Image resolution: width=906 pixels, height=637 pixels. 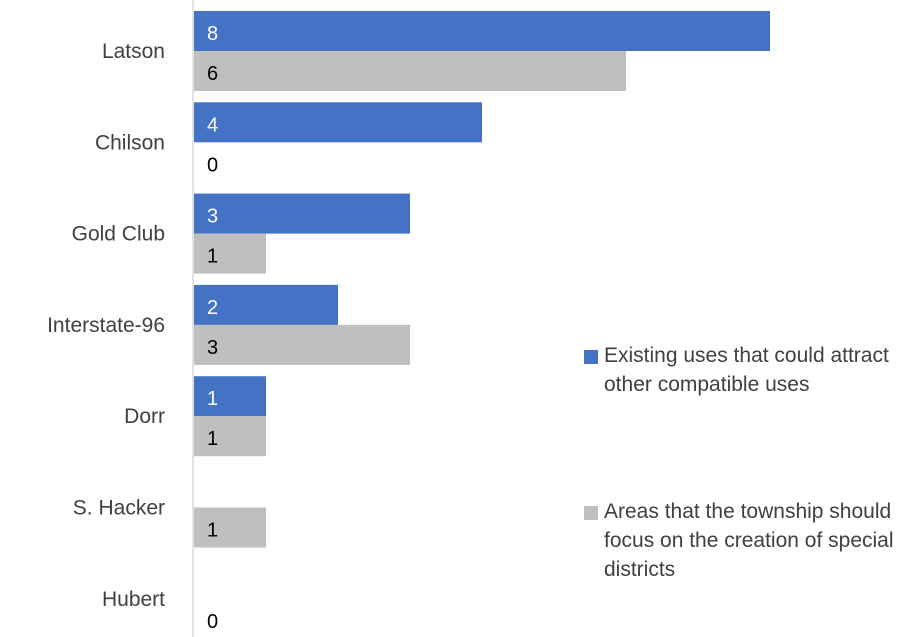 I want to click on category-label-4: Dorr, so click(x=144, y=416).